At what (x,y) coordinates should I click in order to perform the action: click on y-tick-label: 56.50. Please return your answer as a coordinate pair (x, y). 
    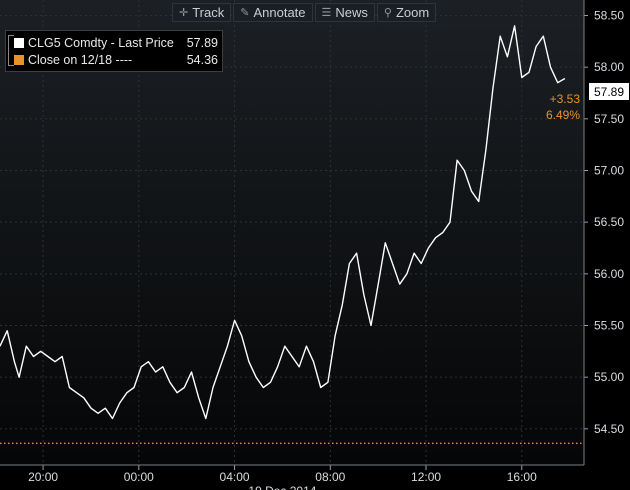
    Looking at the image, I should click on (609, 222).